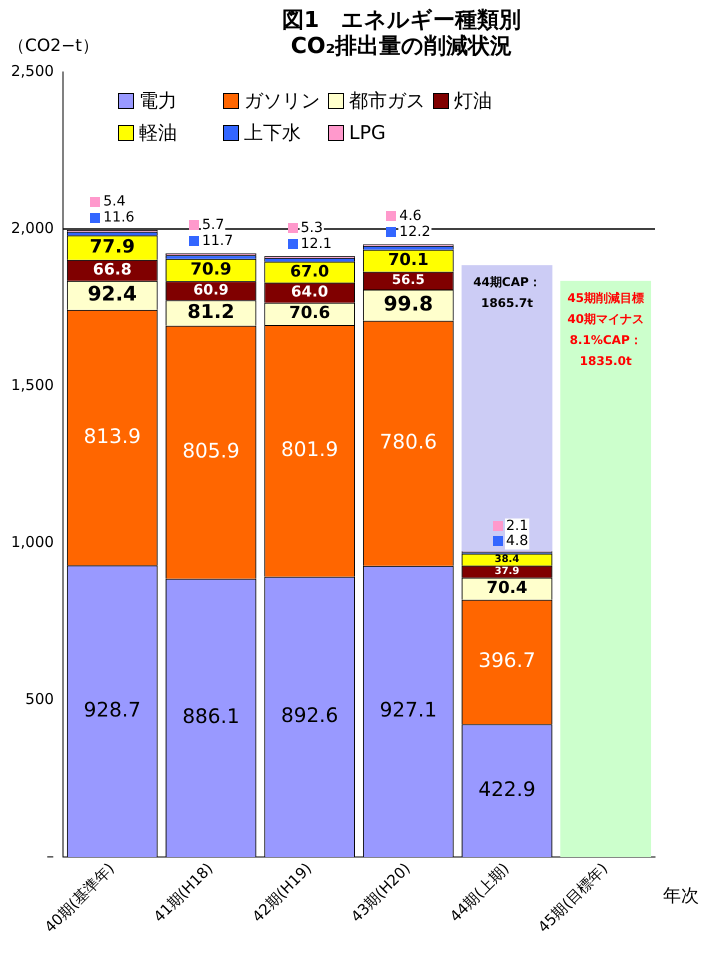 Image resolution: width=723 pixels, height=955 pixels. Describe the element at coordinates (112, 709) in the screenshot. I see `data-label: 928.7` at that location.